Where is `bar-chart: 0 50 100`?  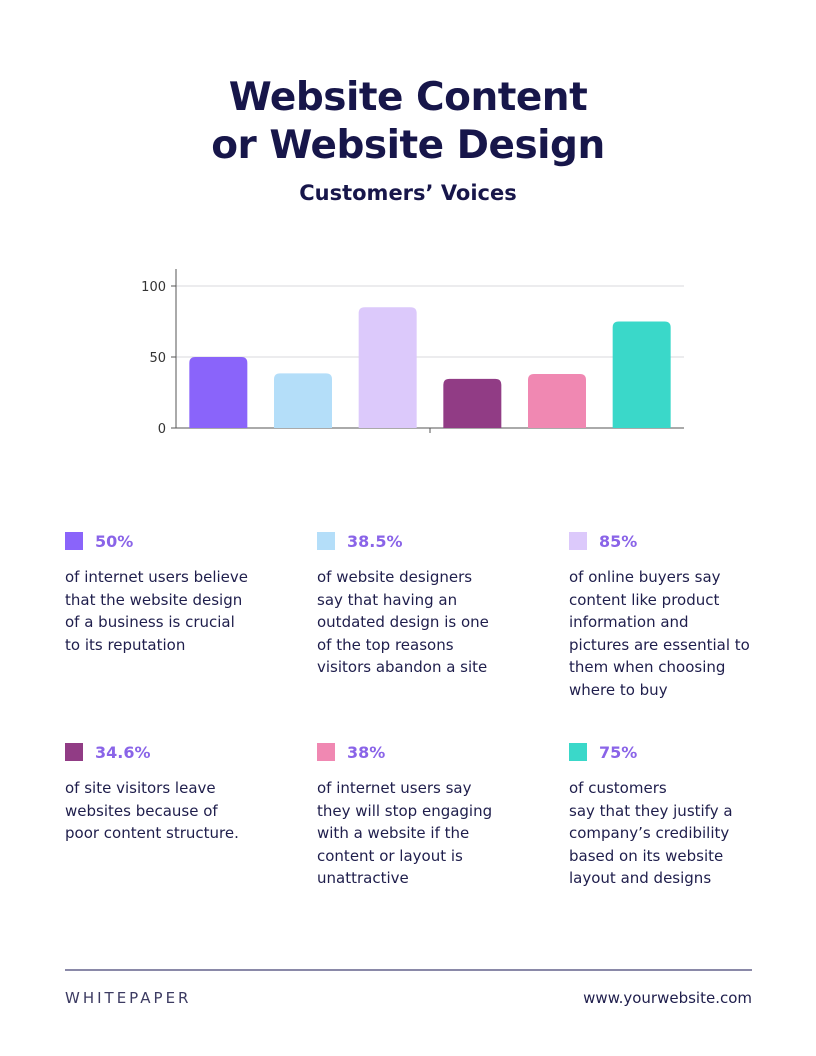 bar-chart: 0 50 100 is located at coordinates (412, 353).